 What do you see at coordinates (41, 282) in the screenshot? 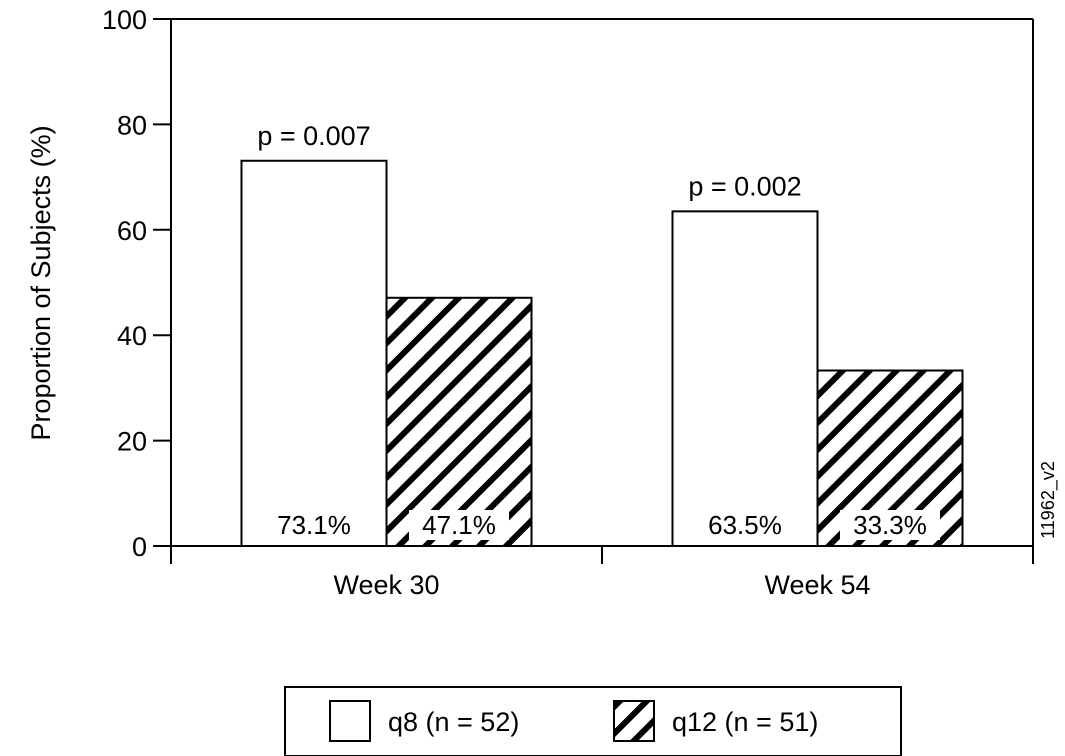
I see `y-axis-title: Proportion of Subjects (%)` at bounding box center [41, 282].